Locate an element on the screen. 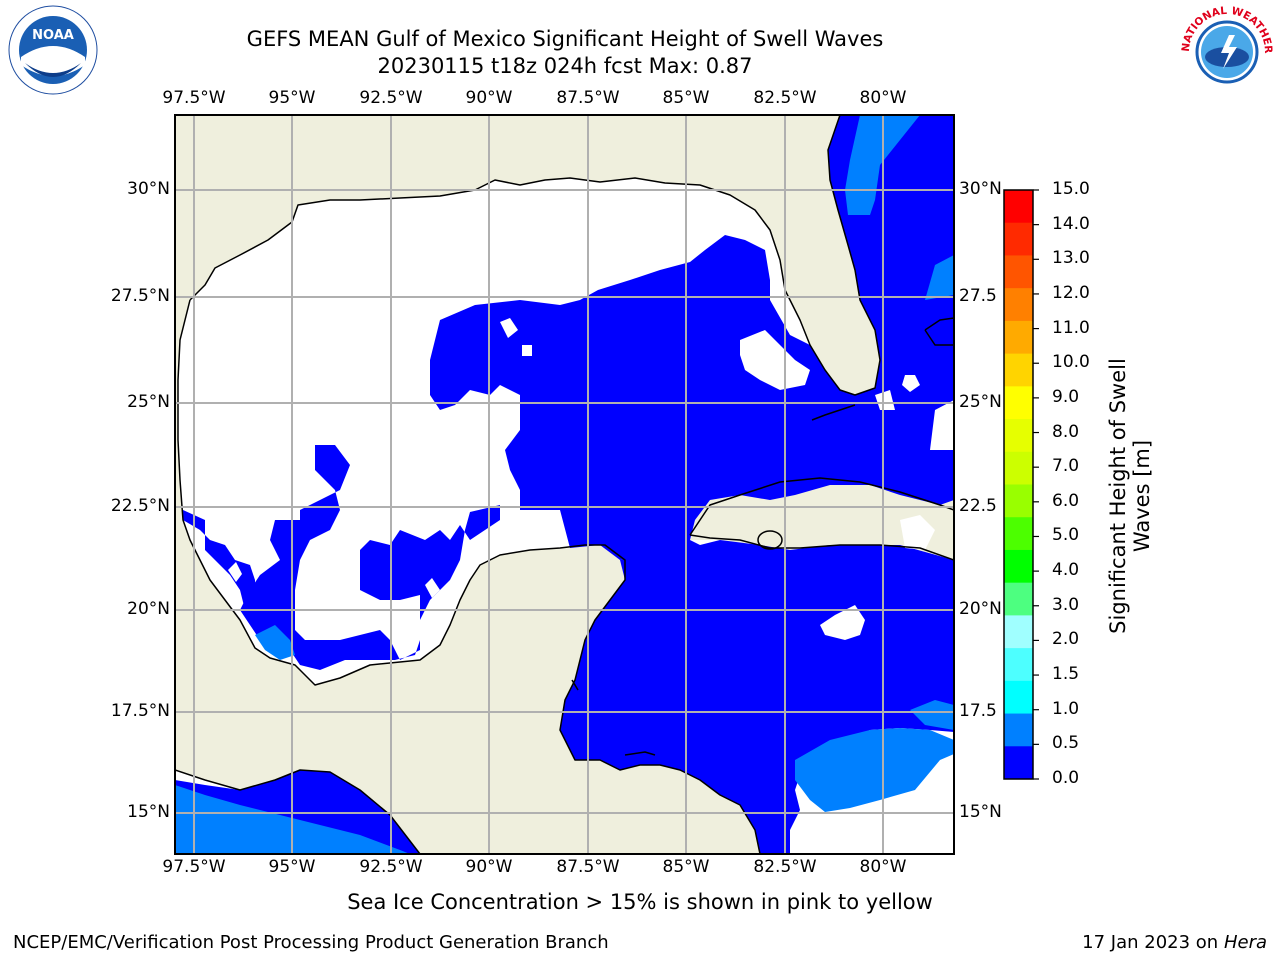  lon-label-top: 92.5°W is located at coordinates (391, 98).